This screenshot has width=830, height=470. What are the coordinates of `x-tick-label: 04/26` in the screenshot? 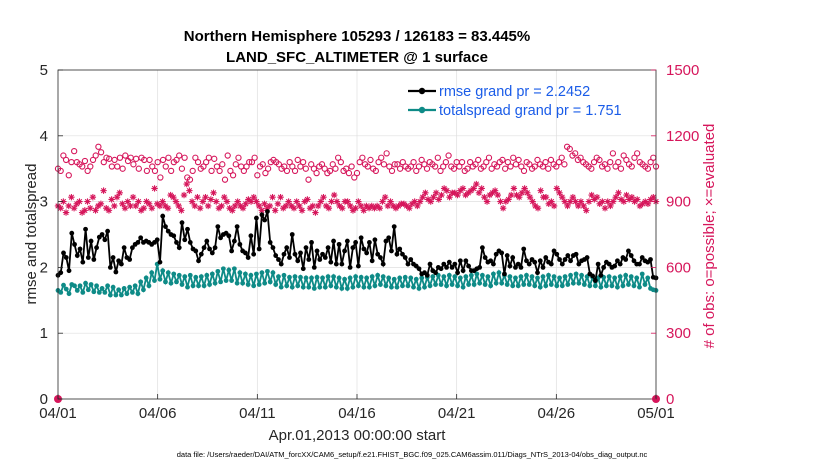 It's located at (557, 413).